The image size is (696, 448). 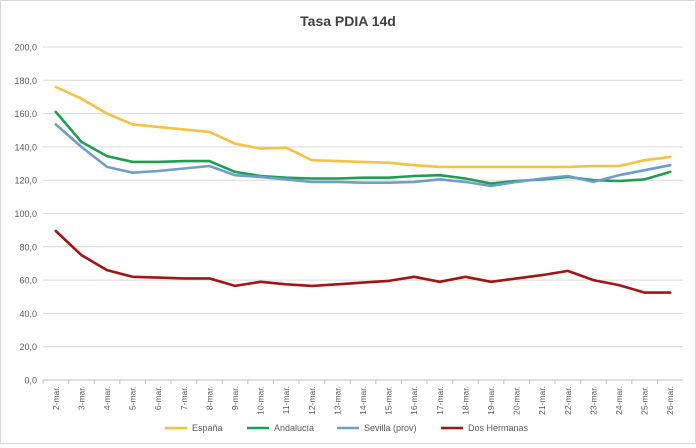 What do you see at coordinates (81, 398) in the screenshot?
I see `x-tick-label: 3-mar.` at bounding box center [81, 398].